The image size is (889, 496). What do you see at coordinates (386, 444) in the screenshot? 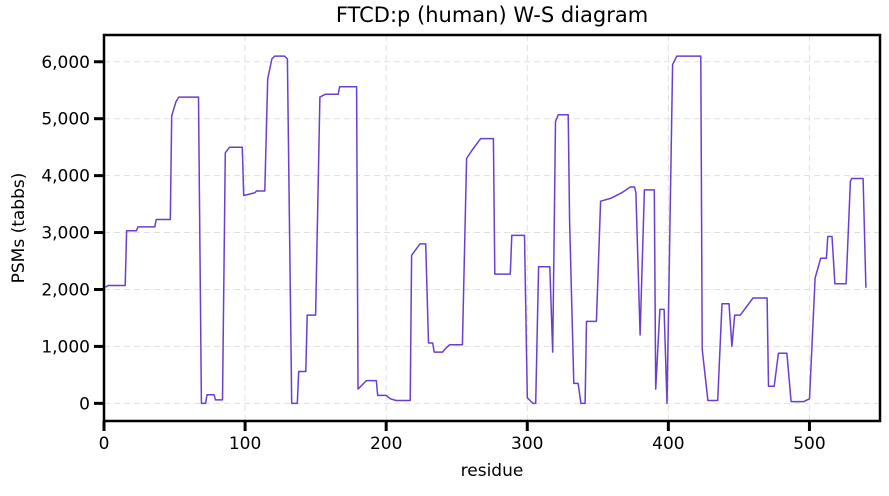
I see `x-tick-label: 200` at bounding box center [386, 444].